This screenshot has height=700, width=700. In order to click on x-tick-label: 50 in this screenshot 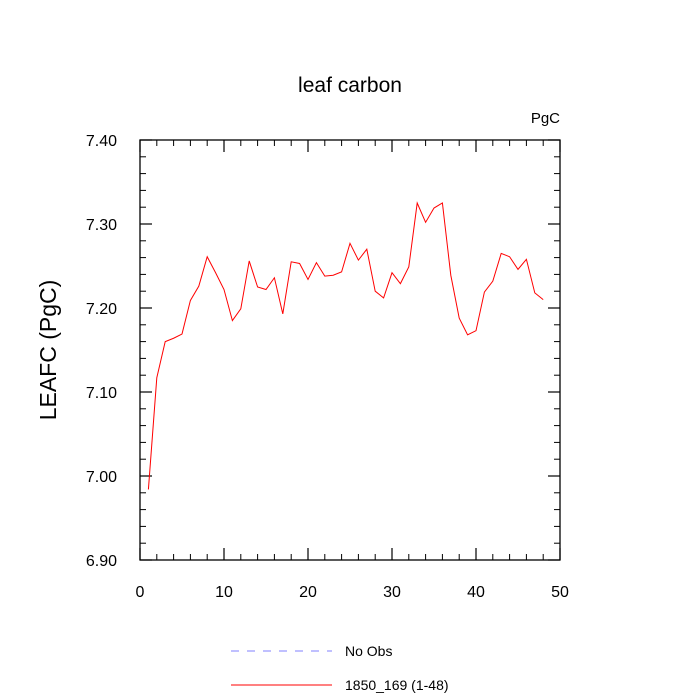, I will do `click(560, 592)`.